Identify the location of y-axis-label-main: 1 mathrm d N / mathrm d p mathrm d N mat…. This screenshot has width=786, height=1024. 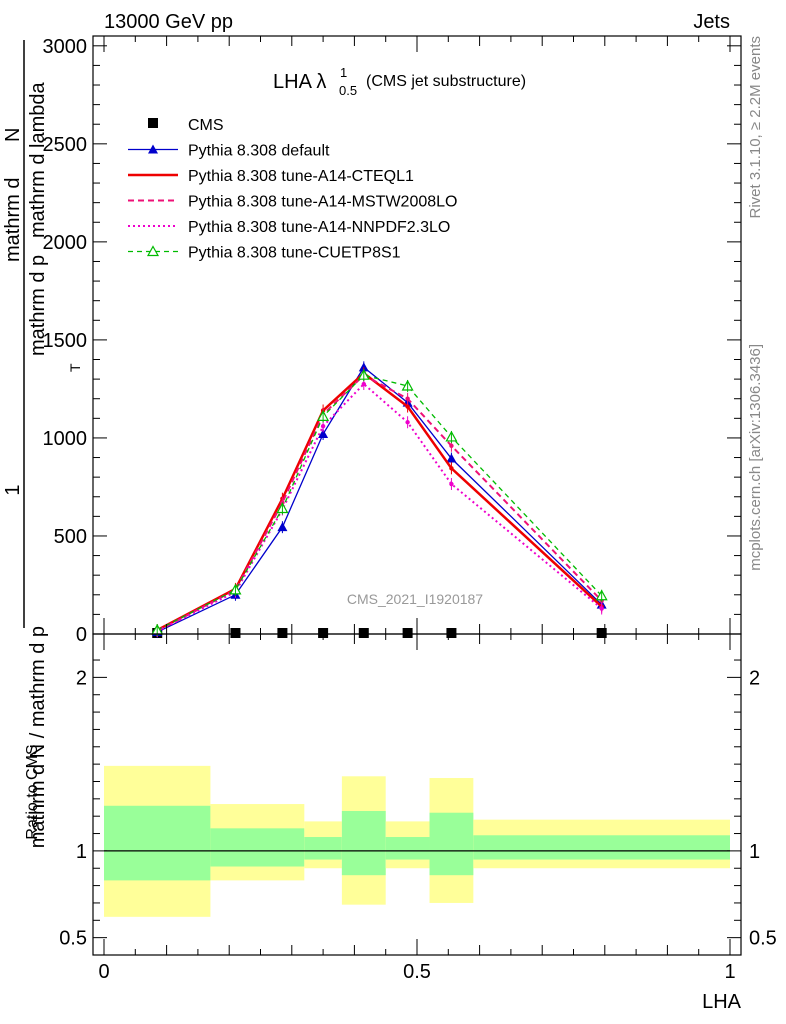
(42, 444).